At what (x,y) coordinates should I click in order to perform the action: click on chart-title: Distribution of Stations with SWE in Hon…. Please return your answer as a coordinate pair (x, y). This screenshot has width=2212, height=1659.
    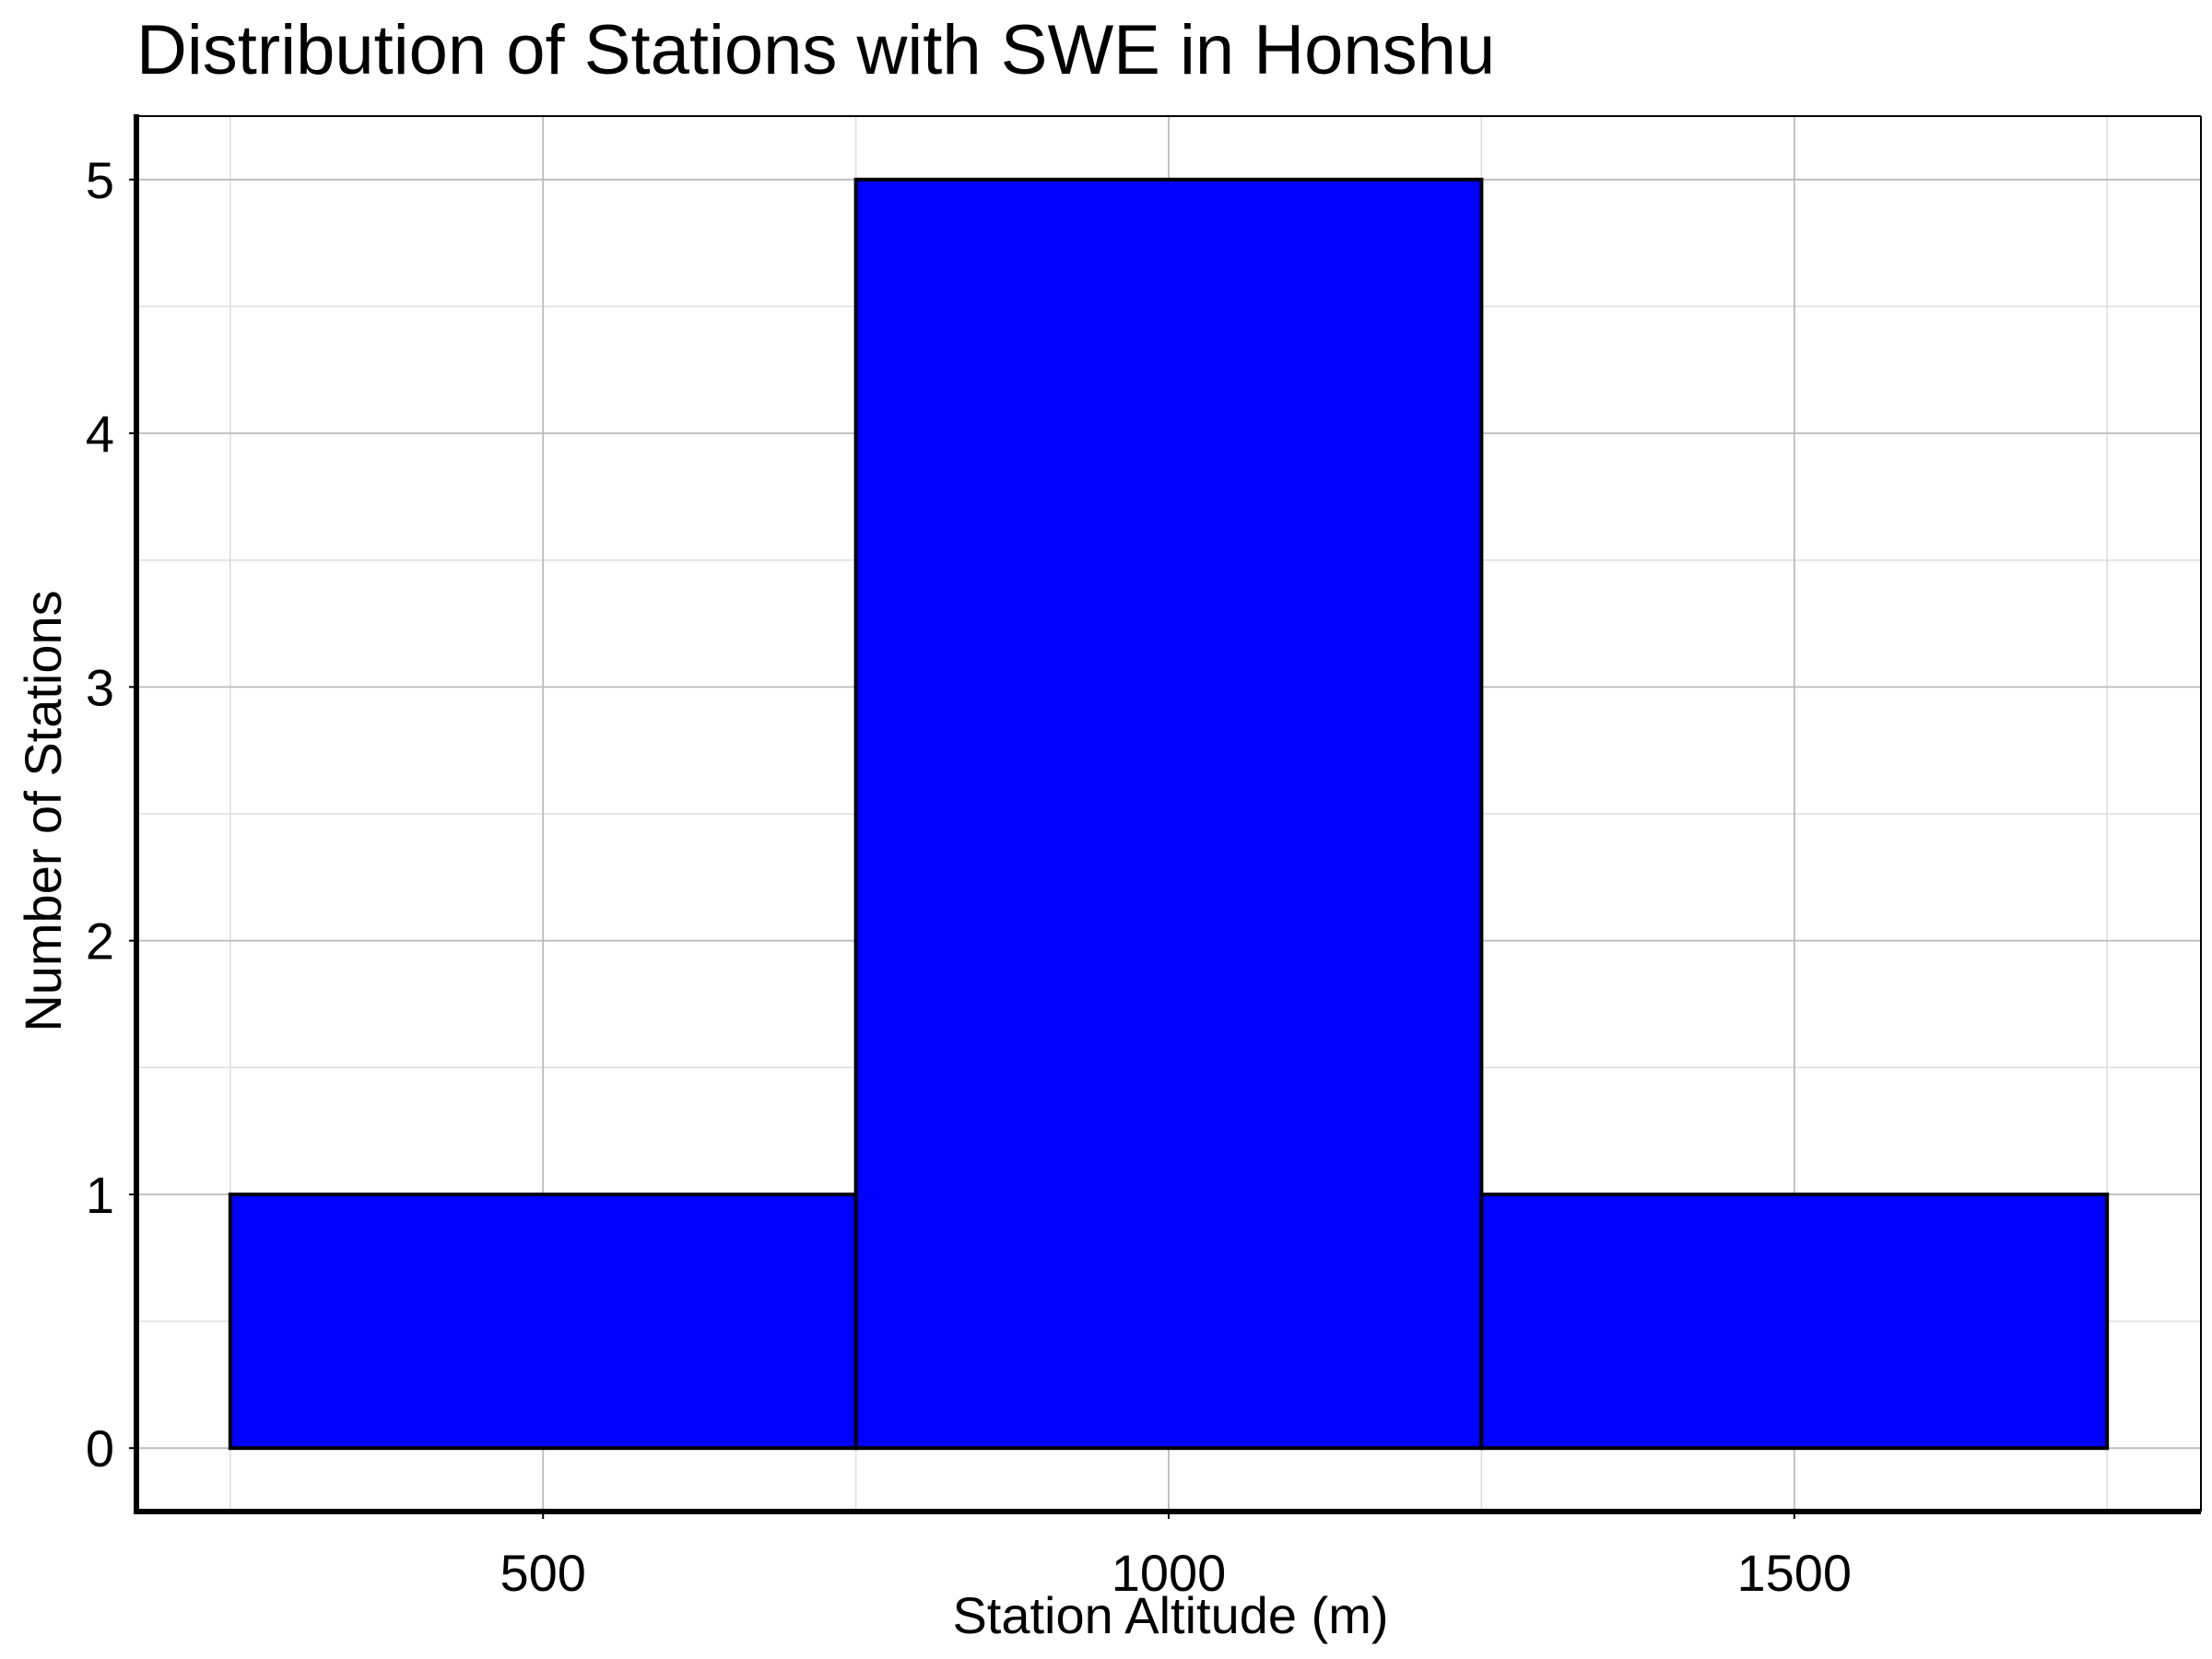
    Looking at the image, I should click on (815, 50).